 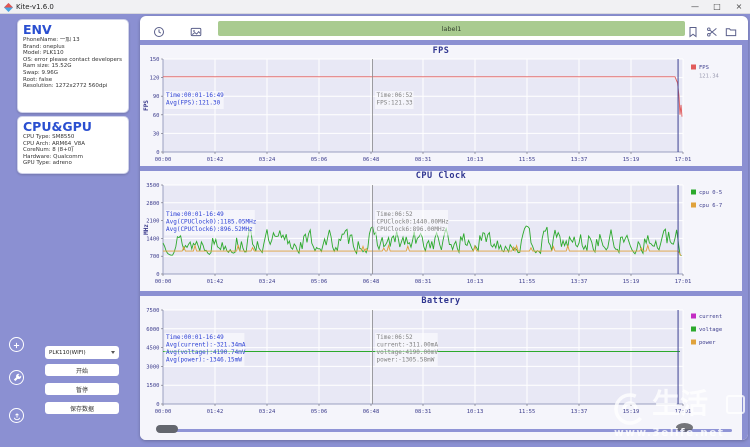 I want to click on legend: current voltage power, so click(x=706, y=329).